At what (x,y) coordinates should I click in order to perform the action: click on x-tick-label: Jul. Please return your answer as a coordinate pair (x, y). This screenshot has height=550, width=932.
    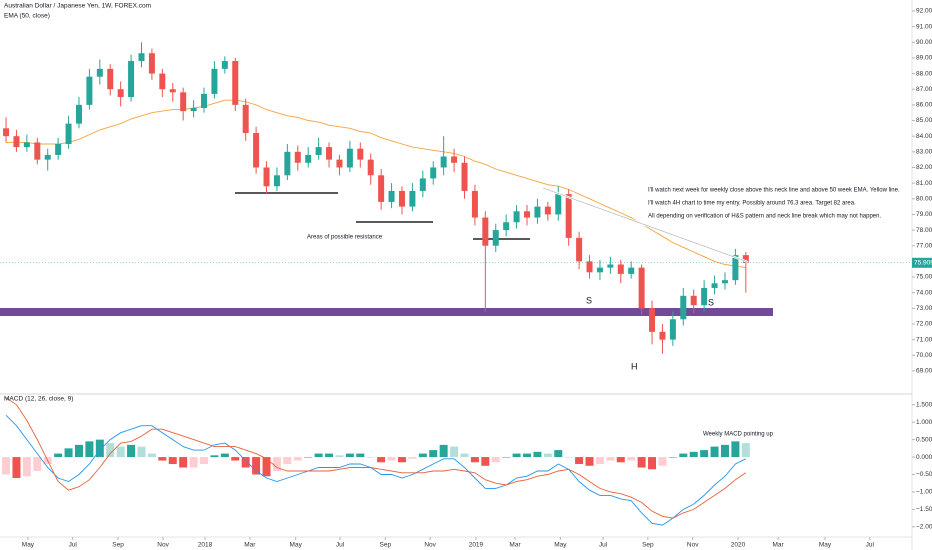
    Looking at the image, I should click on (340, 545).